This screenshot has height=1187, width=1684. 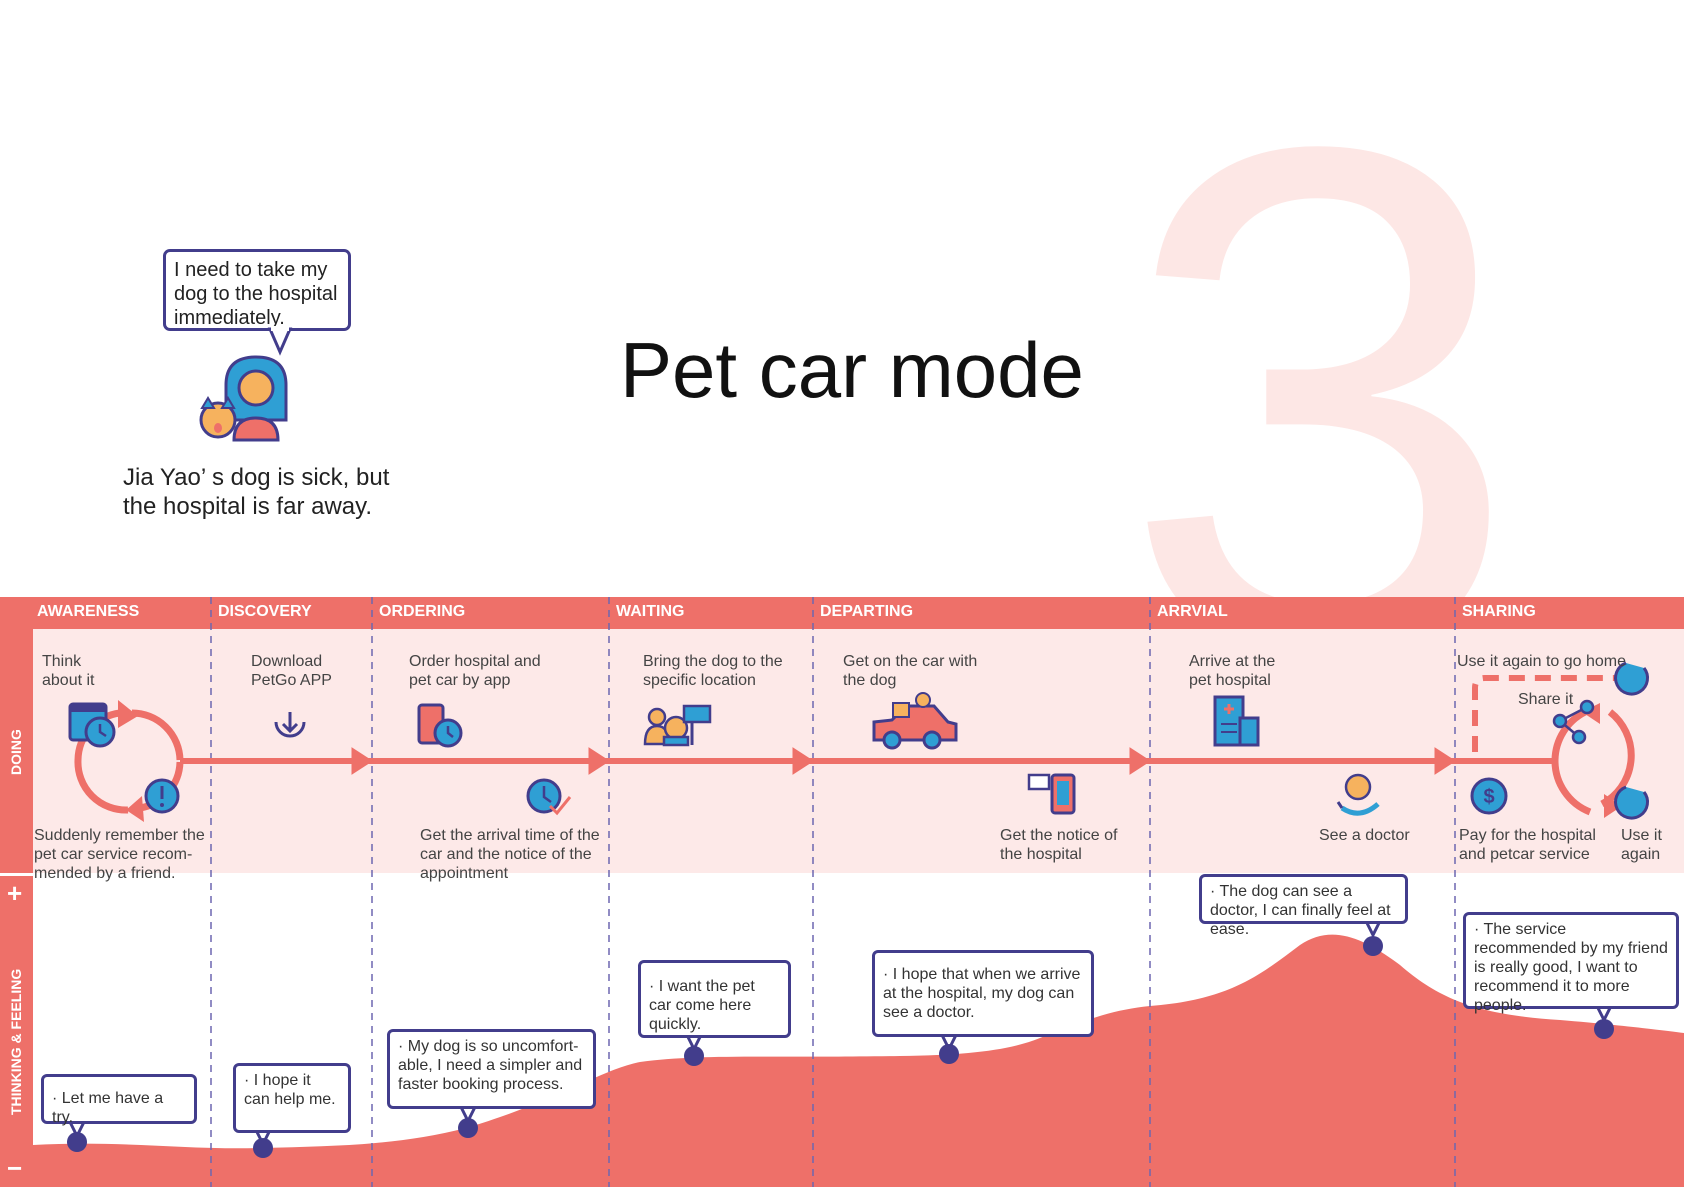 What do you see at coordinates (256, 477) in the screenshot?
I see `persona-caption-line: Jia Yao’ s dog is sick, but` at bounding box center [256, 477].